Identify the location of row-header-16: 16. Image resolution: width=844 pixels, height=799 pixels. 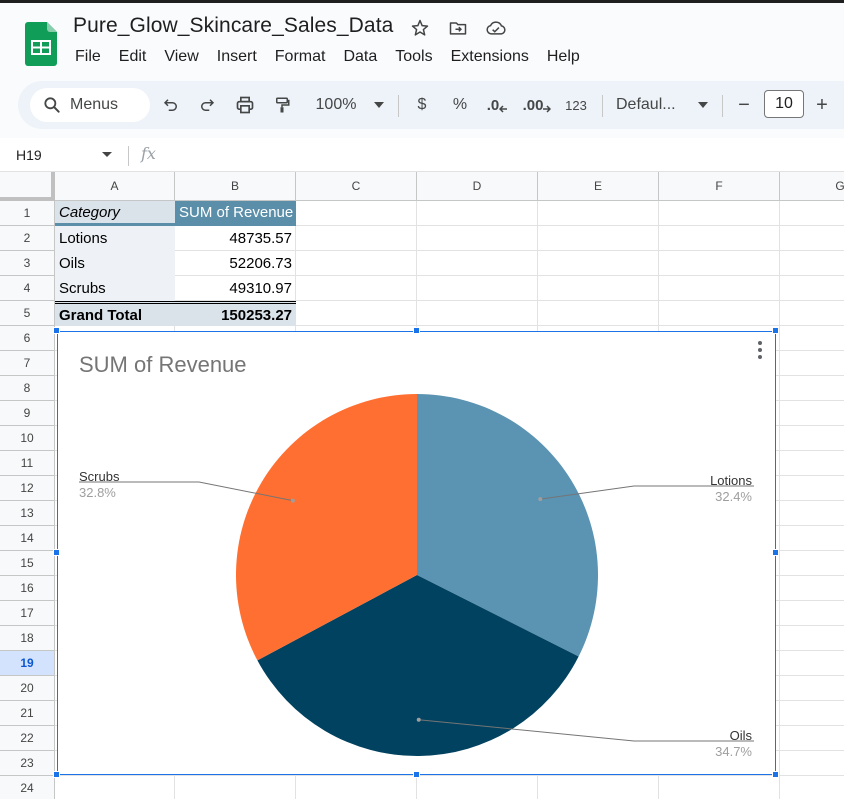
(27, 588).